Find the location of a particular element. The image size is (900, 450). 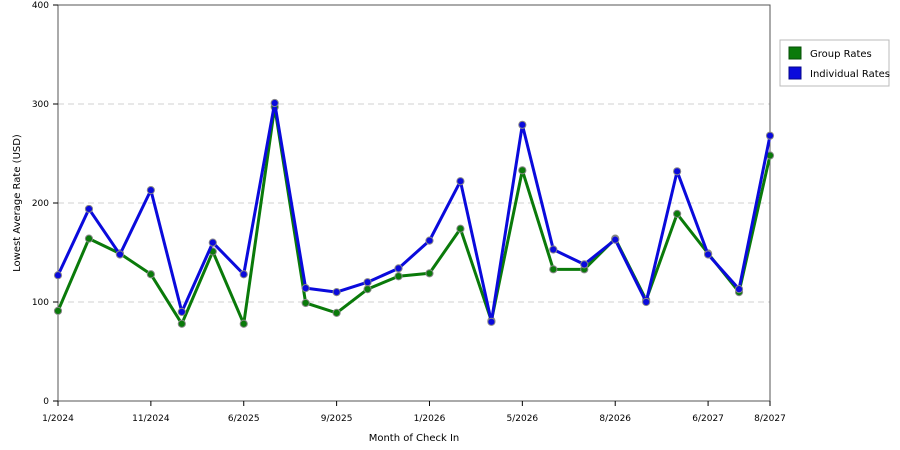

y-tick-label: 100 is located at coordinates (40, 303).